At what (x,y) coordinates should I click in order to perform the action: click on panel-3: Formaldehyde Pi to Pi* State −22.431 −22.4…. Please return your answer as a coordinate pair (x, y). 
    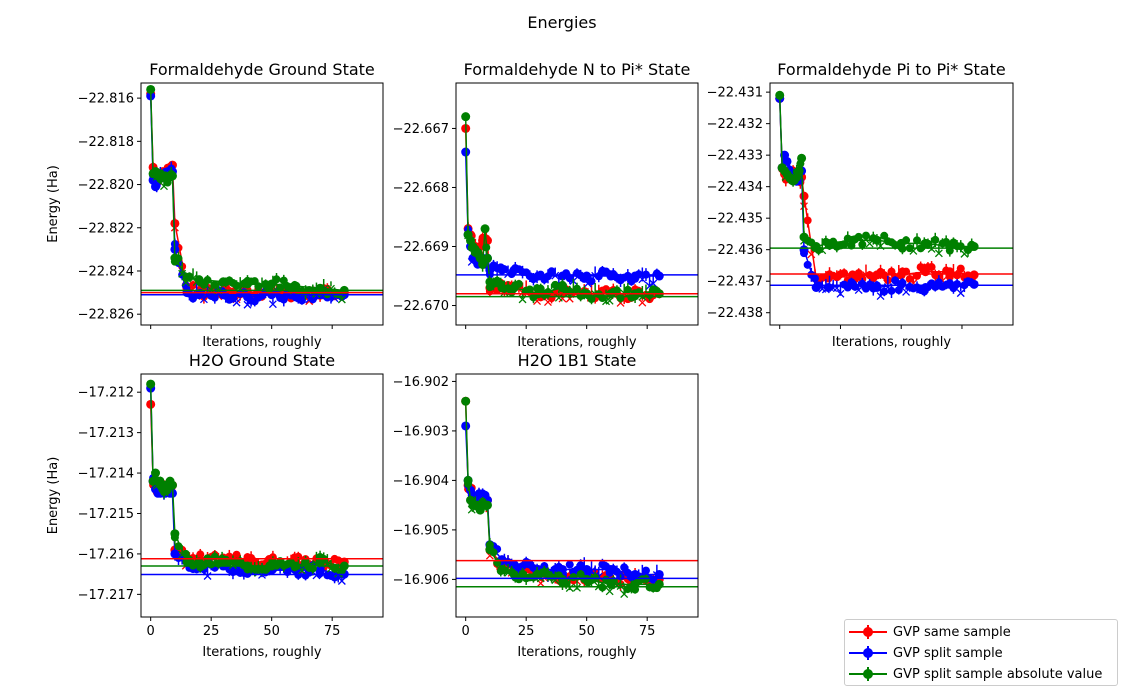
    Looking at the image, I should click on (860, 205).